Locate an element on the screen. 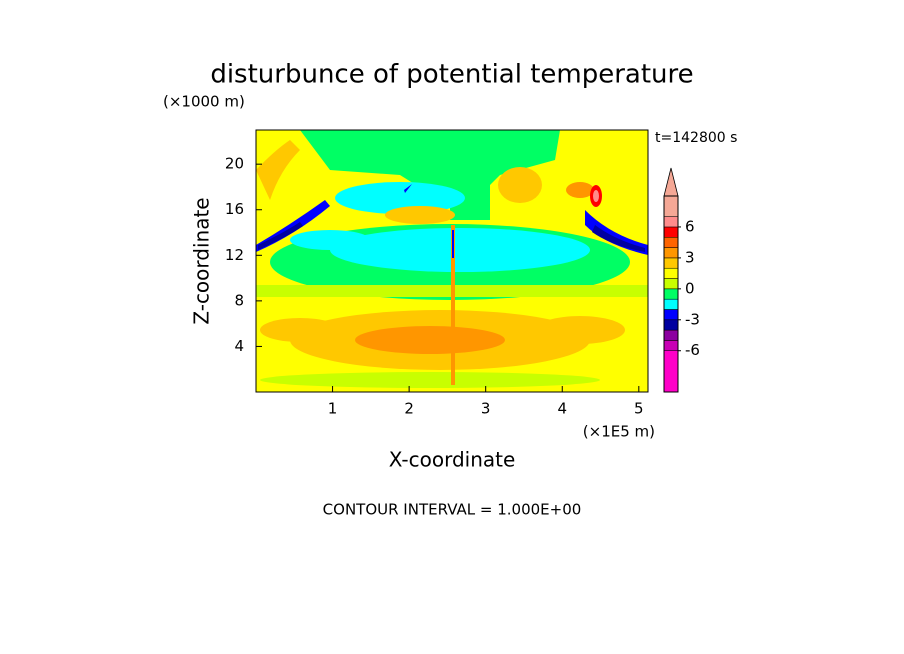 The image size is (904, 654). colorbar-tick-label: 0 is located at coordinates (690, 288).